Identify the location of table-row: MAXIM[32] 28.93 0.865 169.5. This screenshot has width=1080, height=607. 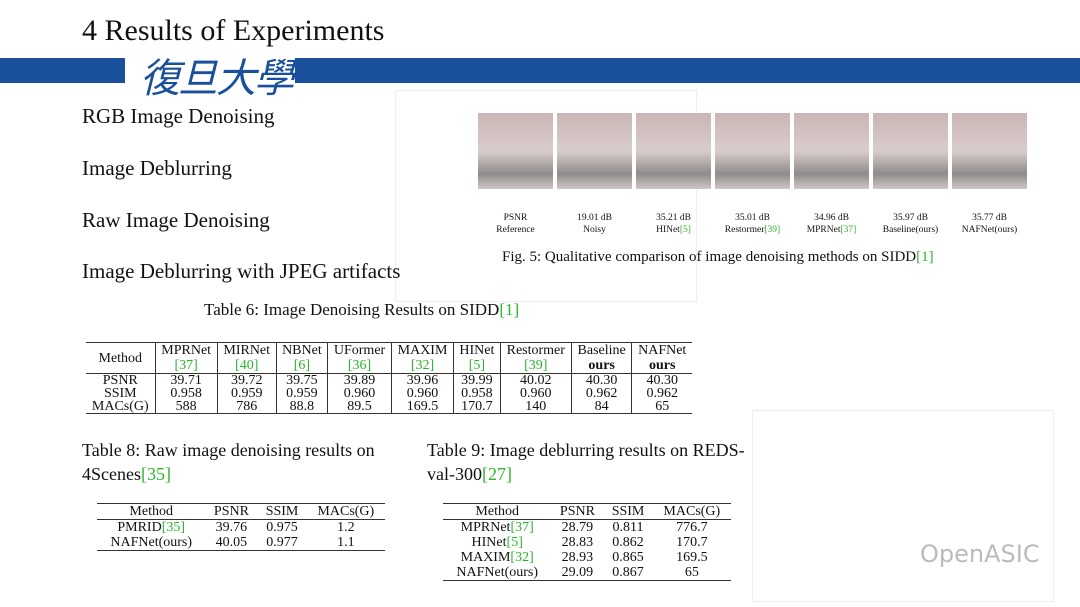
(587, 557).